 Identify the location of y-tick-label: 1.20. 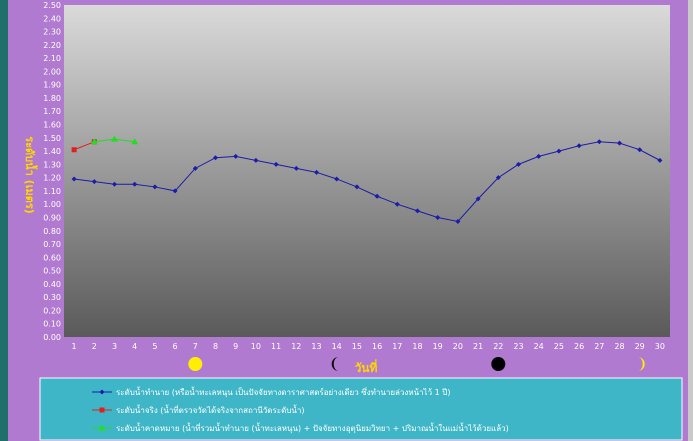
(52, 178).